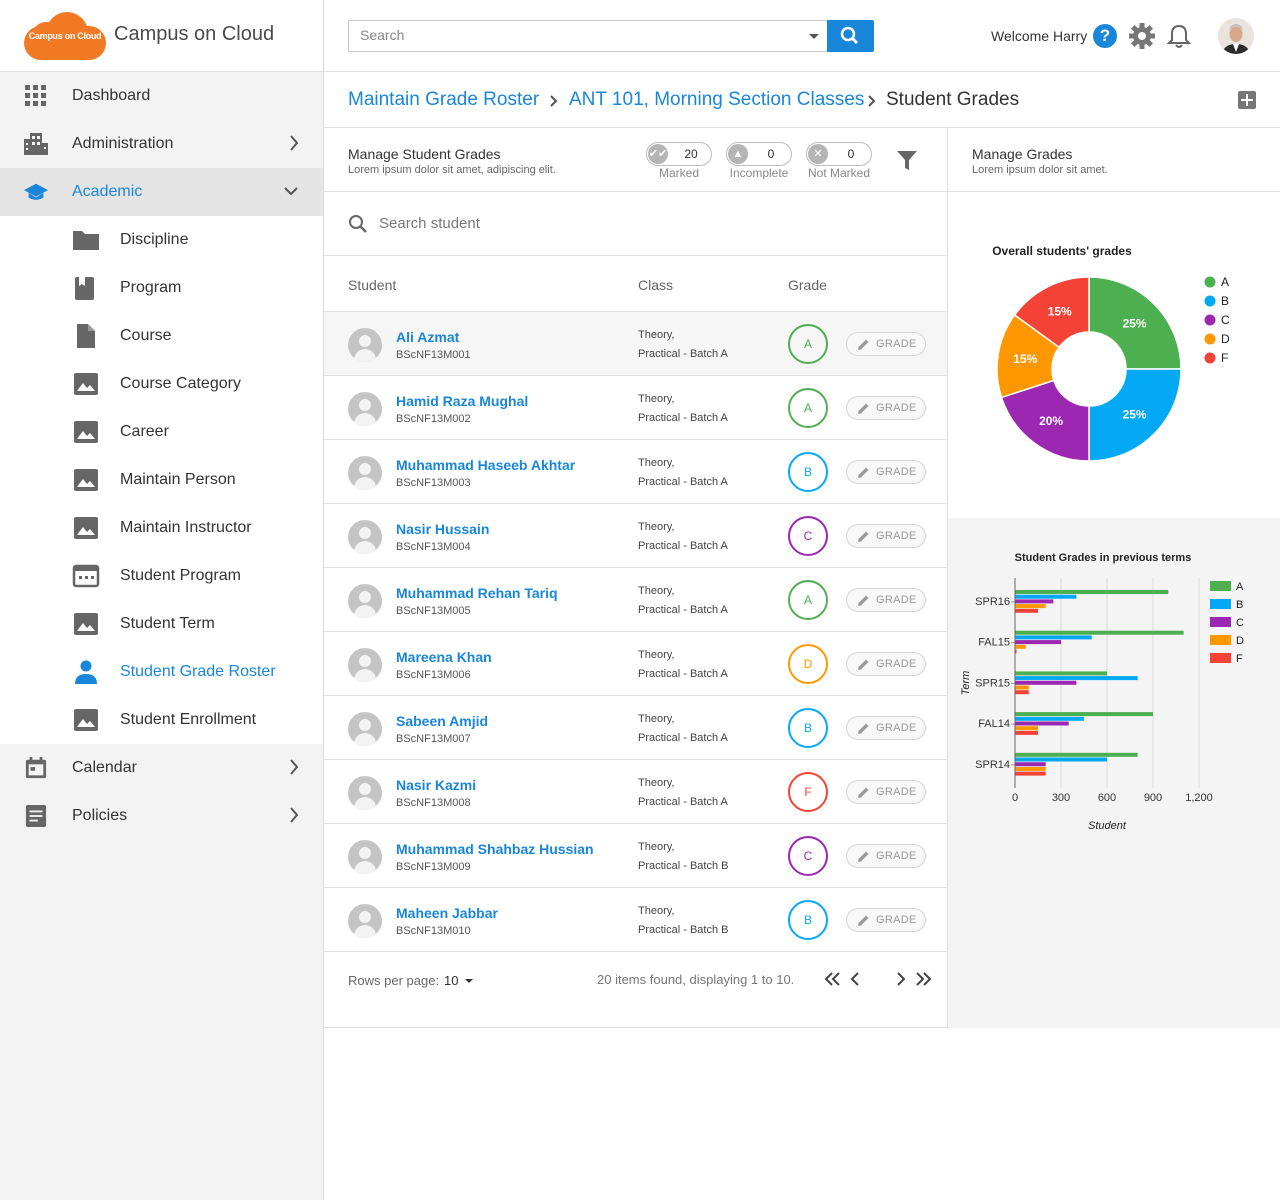  Describe the element at coordinates (1022, 692) in the screenshot. I see `bar-SPR15-F` at that location.